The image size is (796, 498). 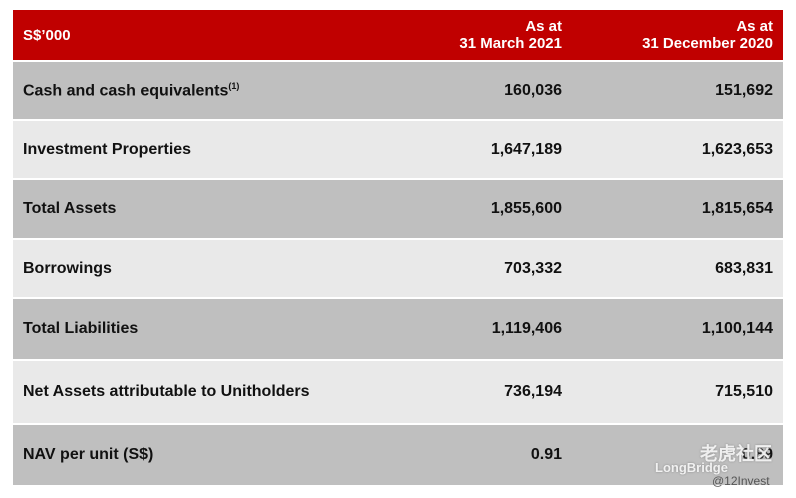 I want to click on header-col: As at 31 December 2020, so click(x=672, y=35).